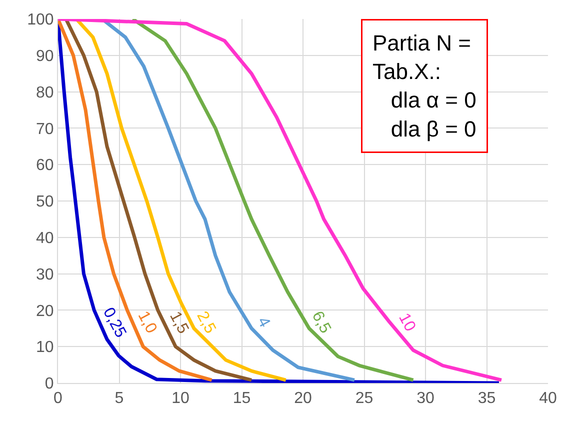 Image resolution: width=569 pixels, height=423 pixels. What do you see at coordinates (40, 20) in the screenshot?
I see `y-tick-label: 100` at bounding box center [40, 20].